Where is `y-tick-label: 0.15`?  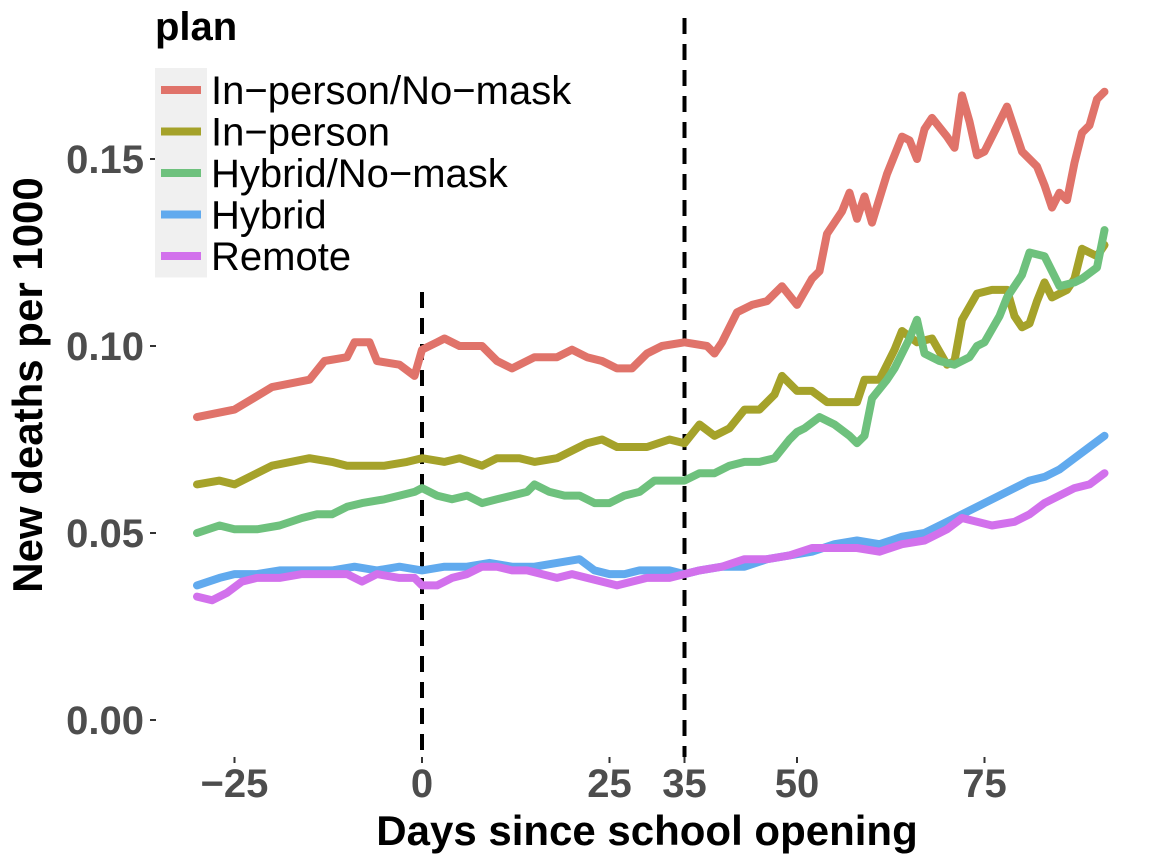
y-tick-label: 0.15 is located at coordinates (105, 160).